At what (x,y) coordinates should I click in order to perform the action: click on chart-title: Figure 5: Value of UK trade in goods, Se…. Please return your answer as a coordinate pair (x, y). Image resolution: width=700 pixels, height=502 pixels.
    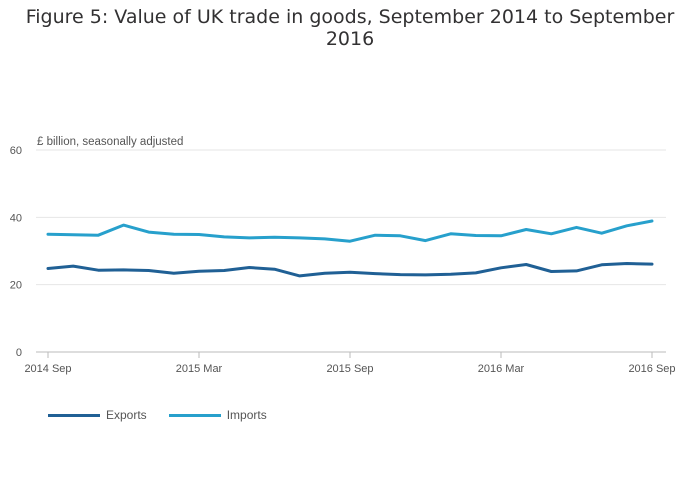
    Looking at the image, I should click on (350, 28).